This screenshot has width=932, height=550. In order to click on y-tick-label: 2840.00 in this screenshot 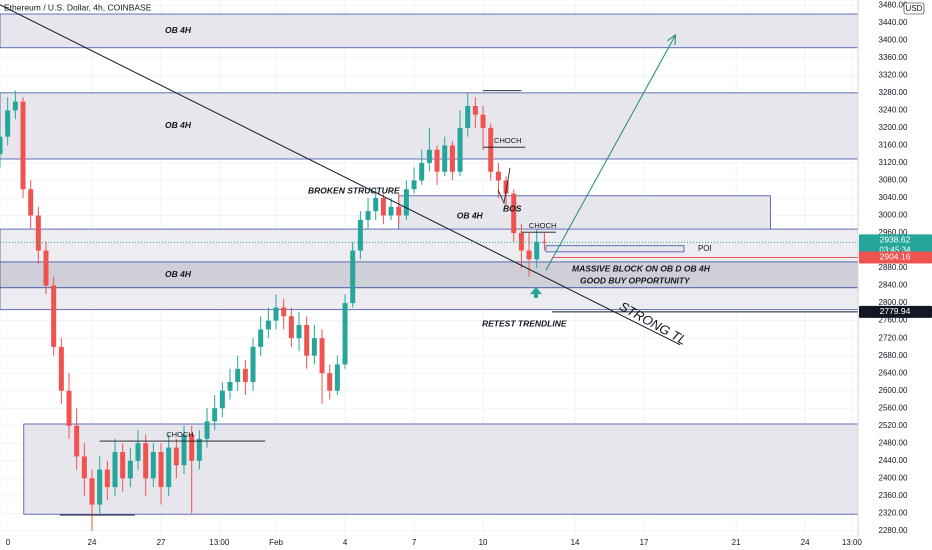, I will do `click(893, 285)`.